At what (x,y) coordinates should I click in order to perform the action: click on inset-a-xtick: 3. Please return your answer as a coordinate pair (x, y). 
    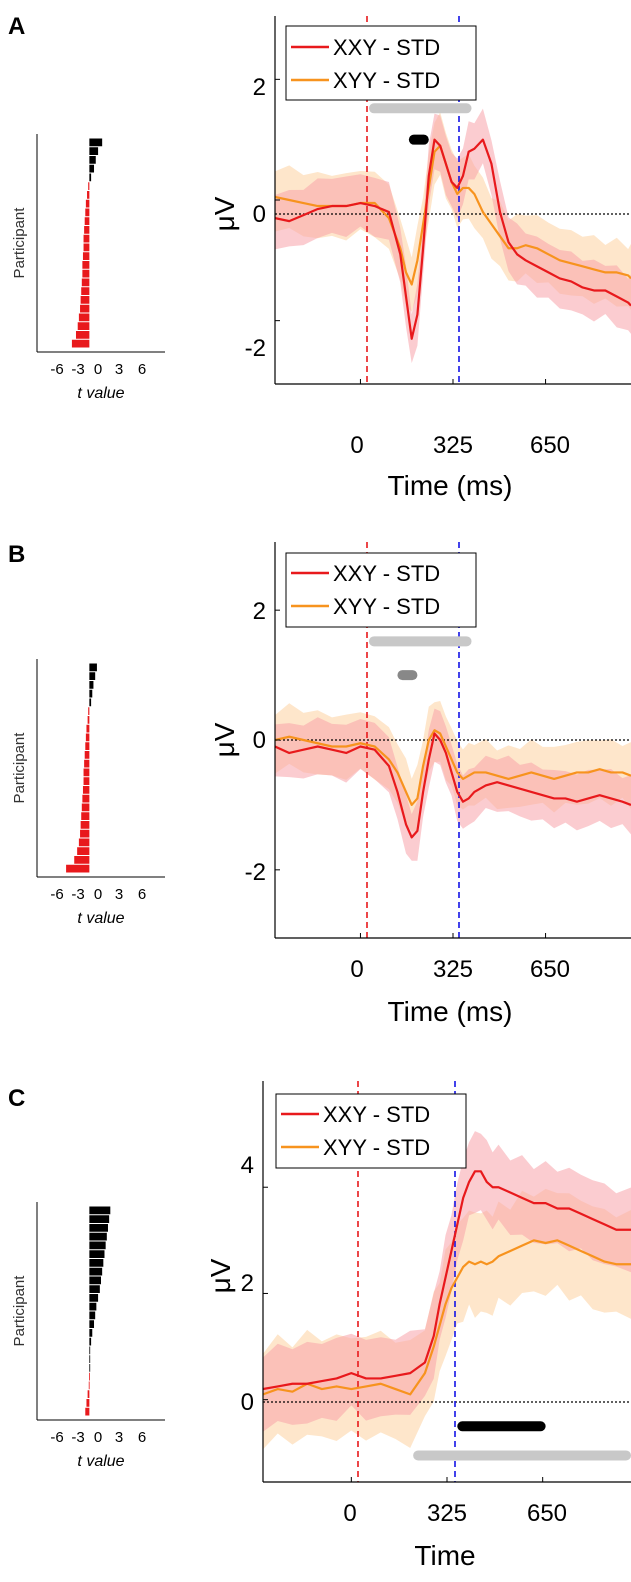
    Looking at the image, I should click on (119, 369).